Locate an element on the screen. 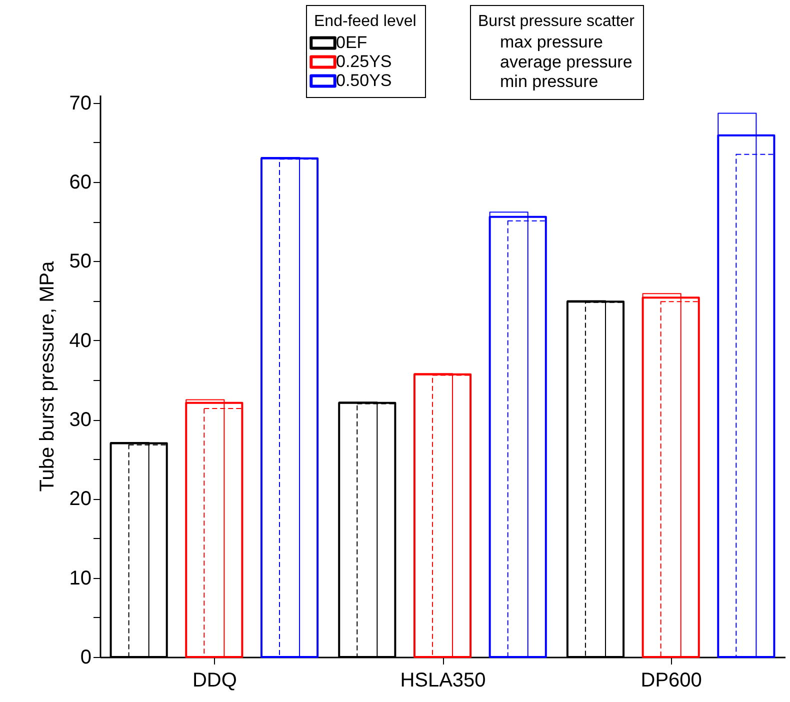 Image resolution: width=790 pixels, height=702 pixels. y-tick-label: 30 is located at coordinates (80, 420).